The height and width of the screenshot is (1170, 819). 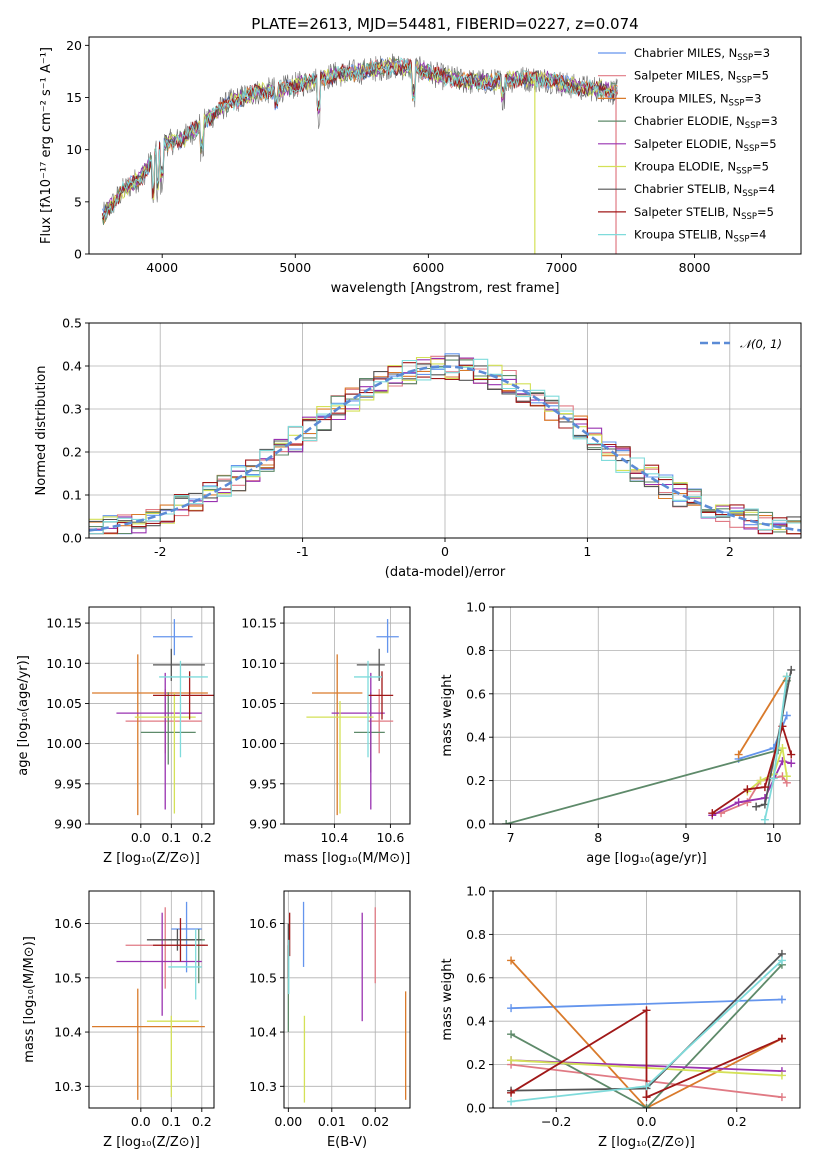 I want to click on y-tick-label: 10.00, so click(x=64, y=743).